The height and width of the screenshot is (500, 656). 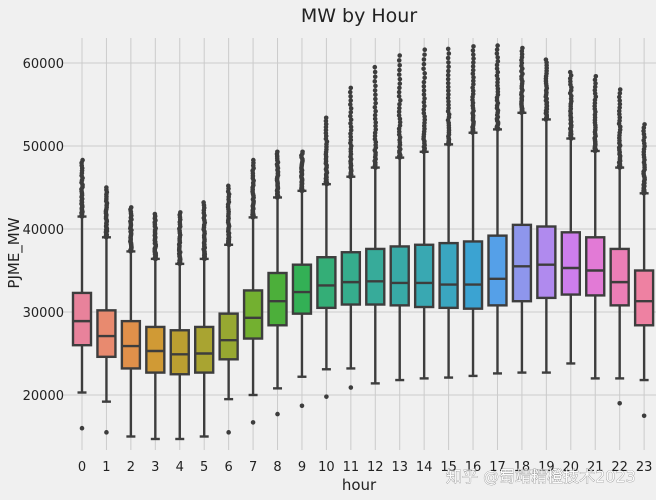 What do you see at coordinates (359, 16) in the screenshot?
I see `chart-title: MW by Hour` at bounding box center [359, 16].